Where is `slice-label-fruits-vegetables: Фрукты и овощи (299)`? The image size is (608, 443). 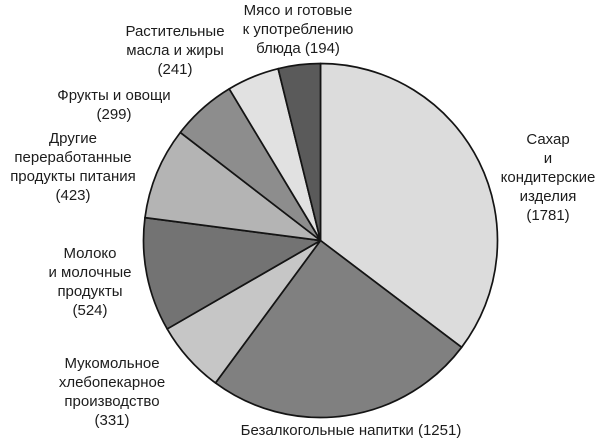 slice-label-fruits-vegetables: Фрукты и овощи (299) is located at coordinates (114, 105).